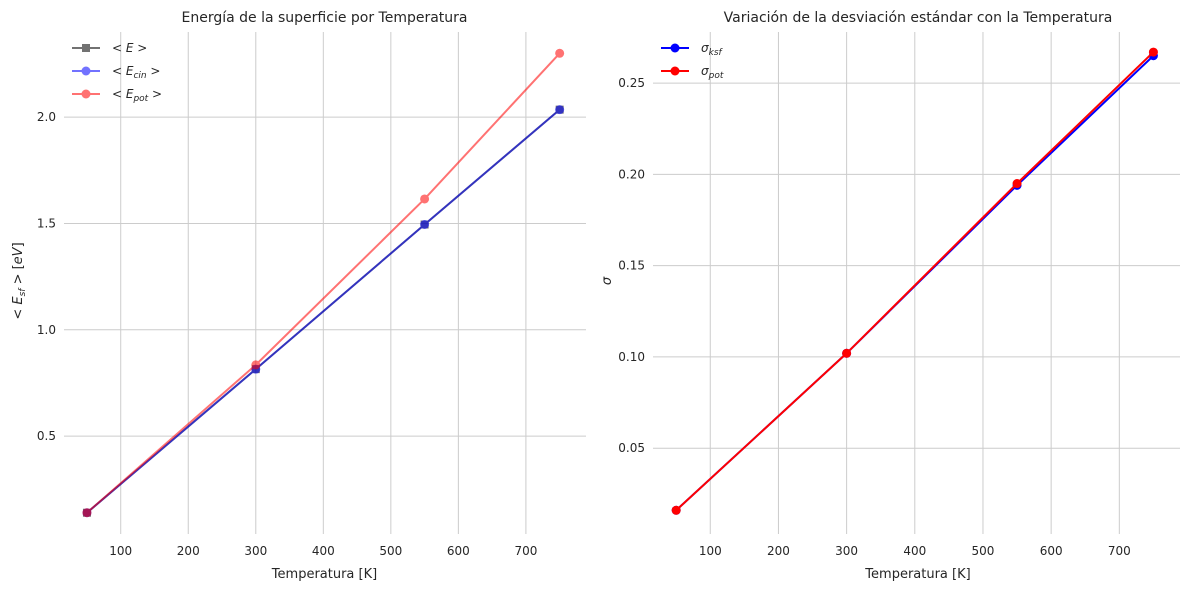 The image size is (1189, 590). Describe the element at coordinates (19, 280) in the screenshot. I see `y-axis-label: < Esf > [eV]` at that location.